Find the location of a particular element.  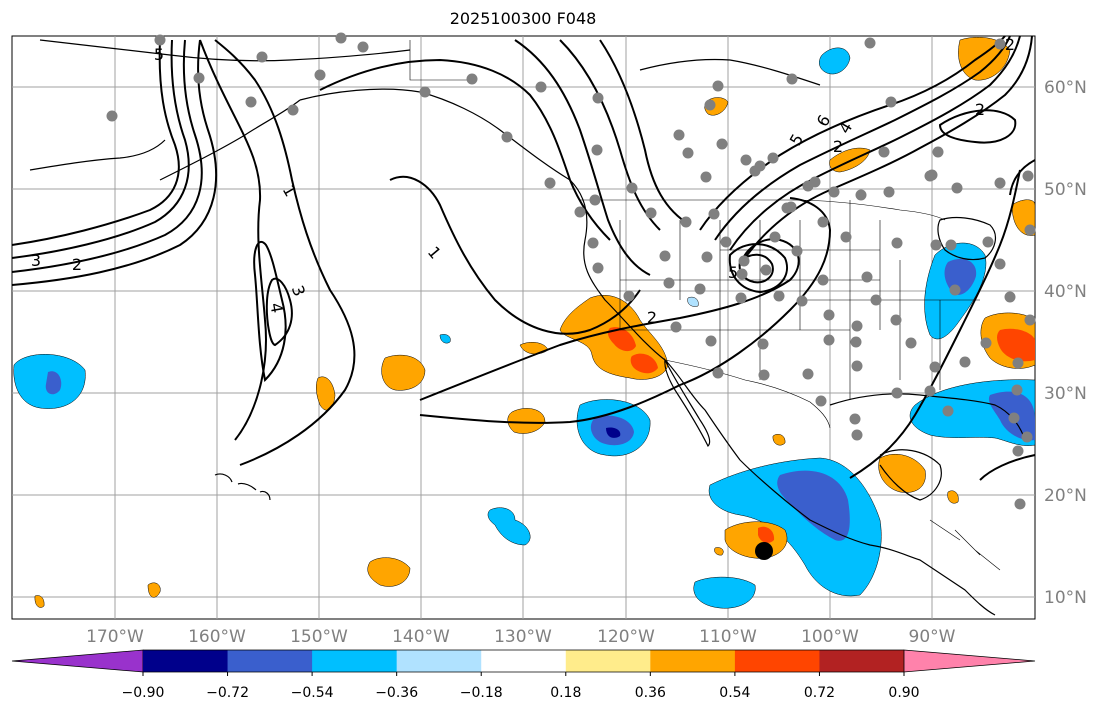

latitude-label: 60°N is located at coordinates (1065, 88).